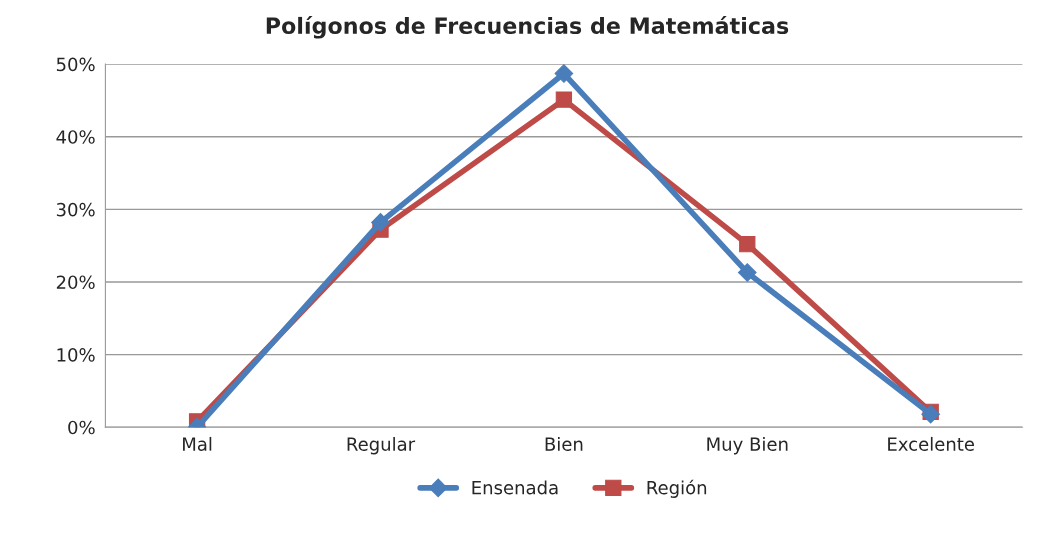 Image resolution: width=1054 pixels, height=534 pixels. What do you see at coordinates (75, 64) in the screenshot?
I see `y-tick-label: 50%` at bounding box center [75, 64].